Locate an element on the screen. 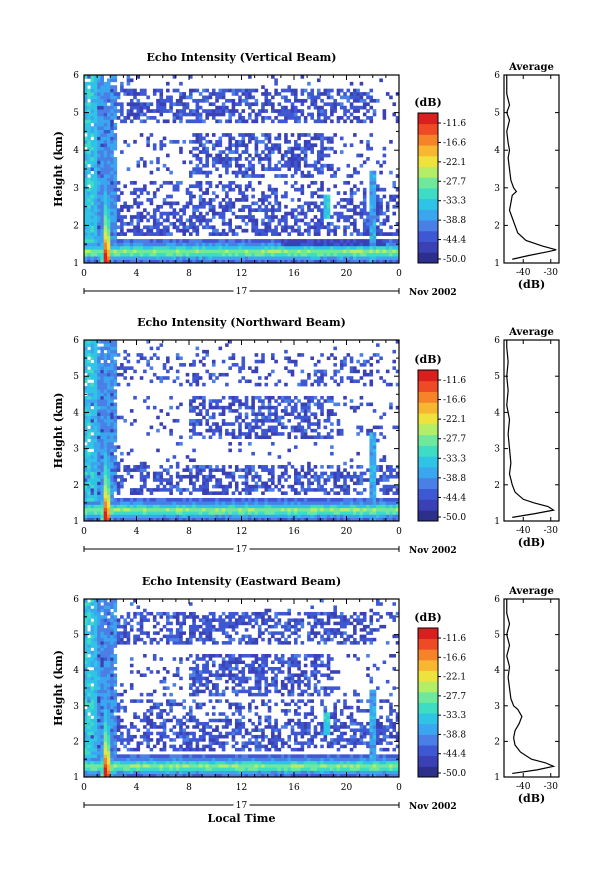  colorbar-tick-label: -38.8 is located at coordinates (454, 221).